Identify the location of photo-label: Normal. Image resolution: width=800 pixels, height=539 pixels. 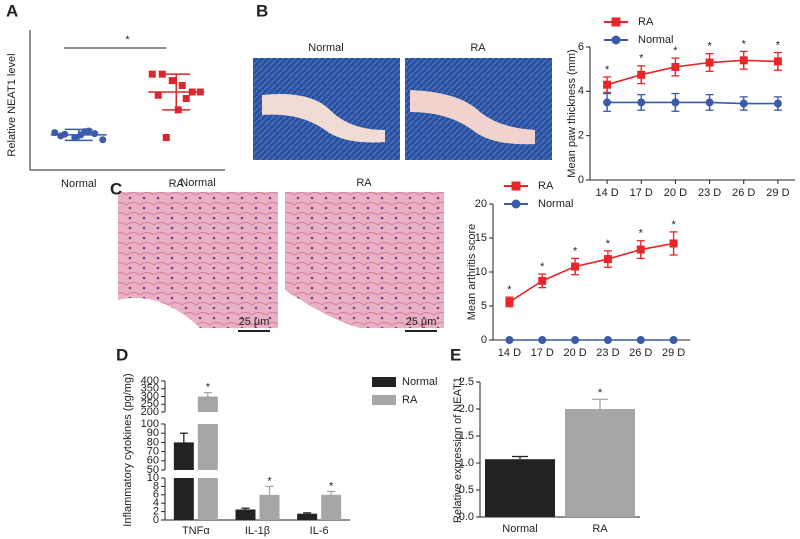
(197, 183).